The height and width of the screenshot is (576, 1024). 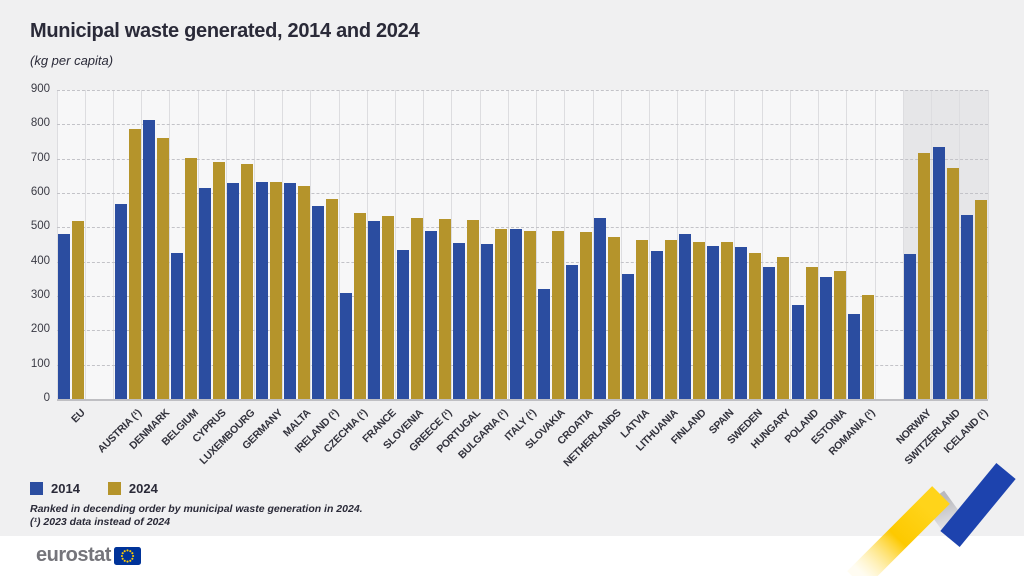 I want to click on bar-2024-estonia, so click(x=839, y=334).